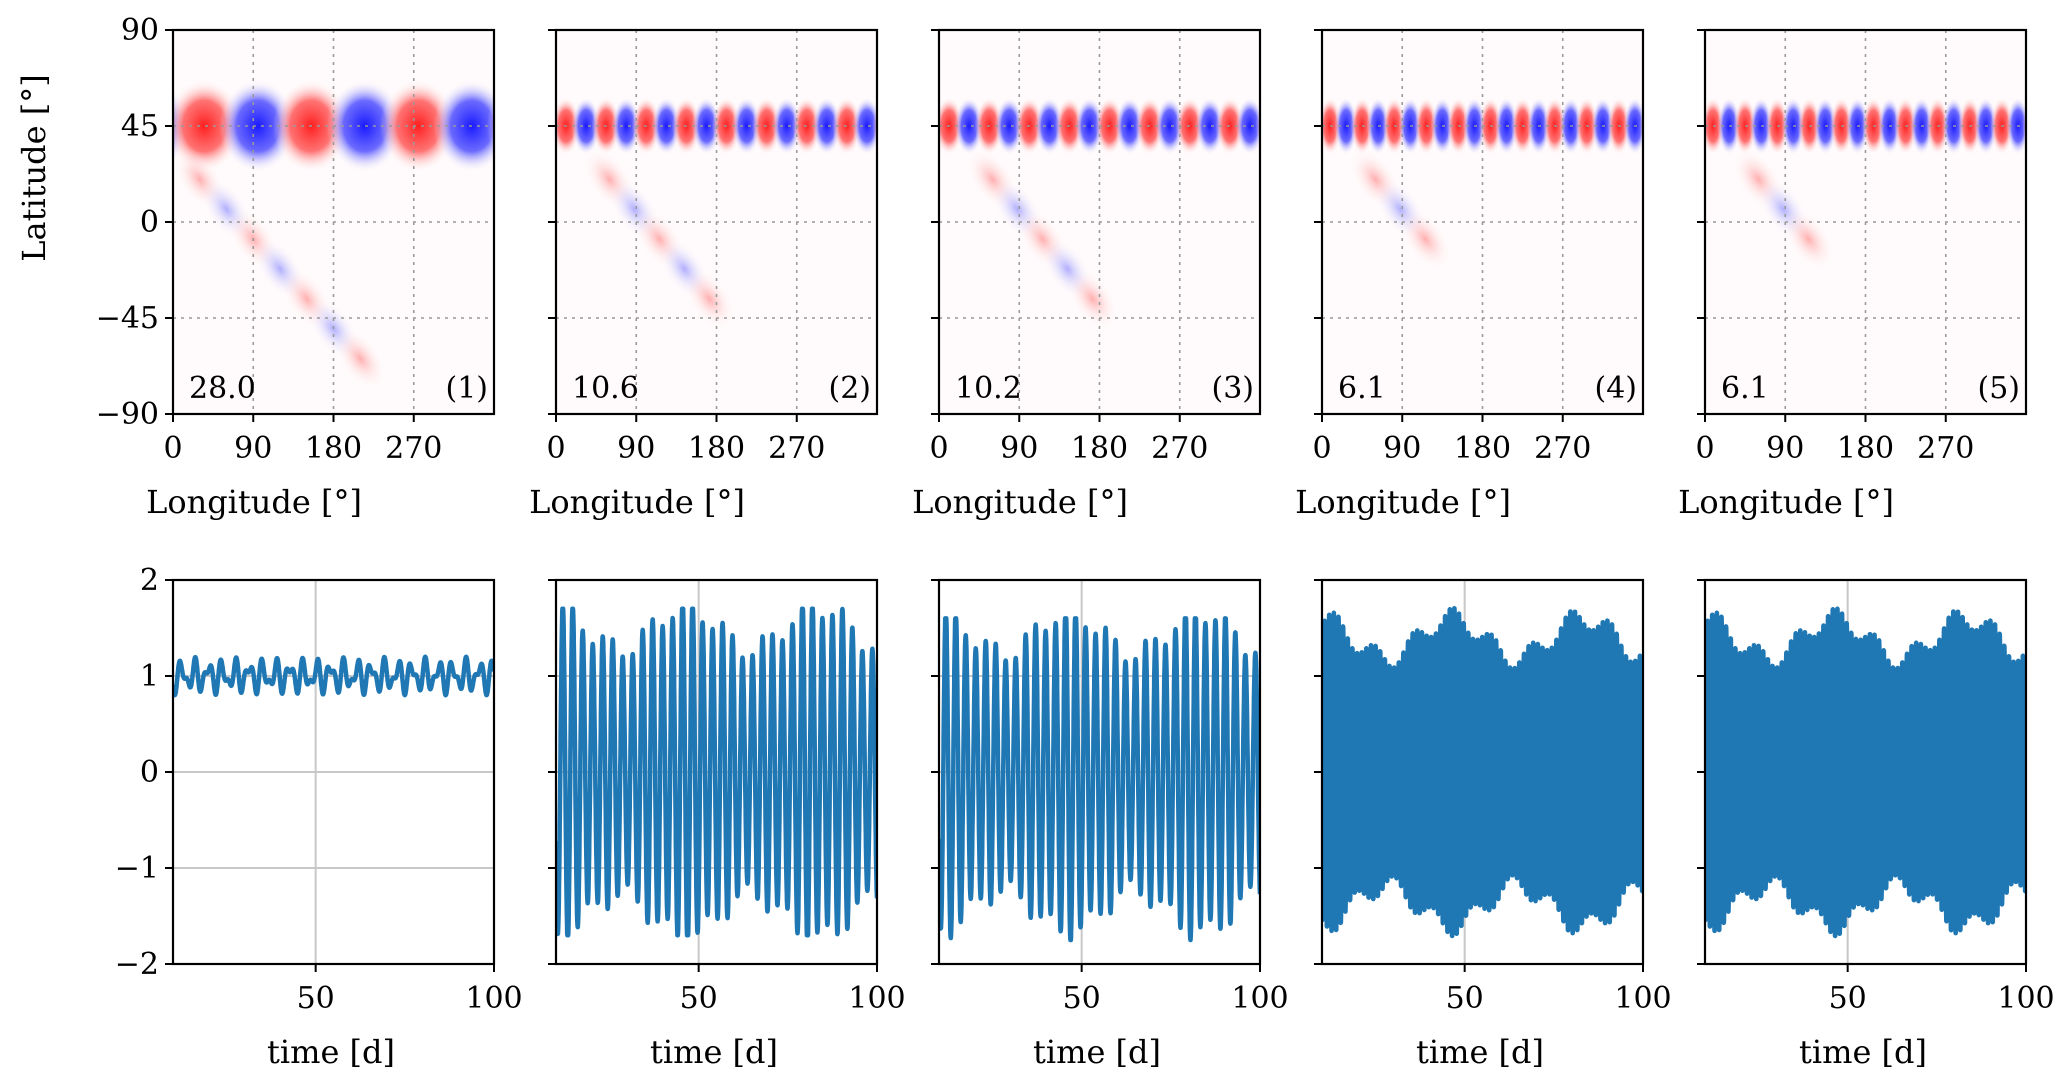 The width and height of the screenshot is (2067, 1089). Describe the element at coordinates (1786, 502) in the screenshot. I see `xlabel-longitude-5: Longitude [°]` at that location.